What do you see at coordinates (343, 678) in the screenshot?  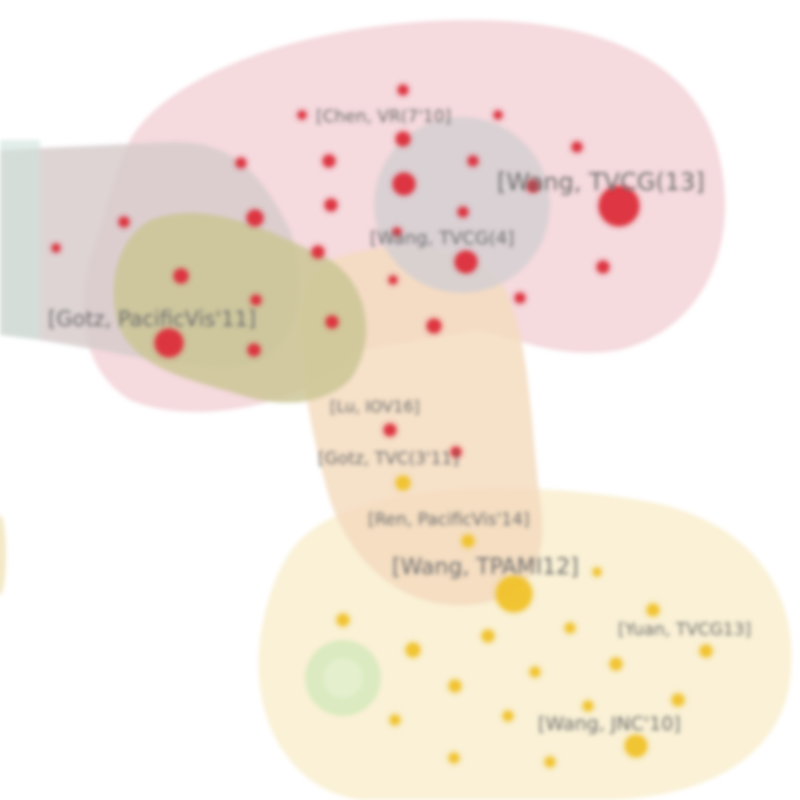 I see `green-cluster-core` at bounding box center [343, 678].